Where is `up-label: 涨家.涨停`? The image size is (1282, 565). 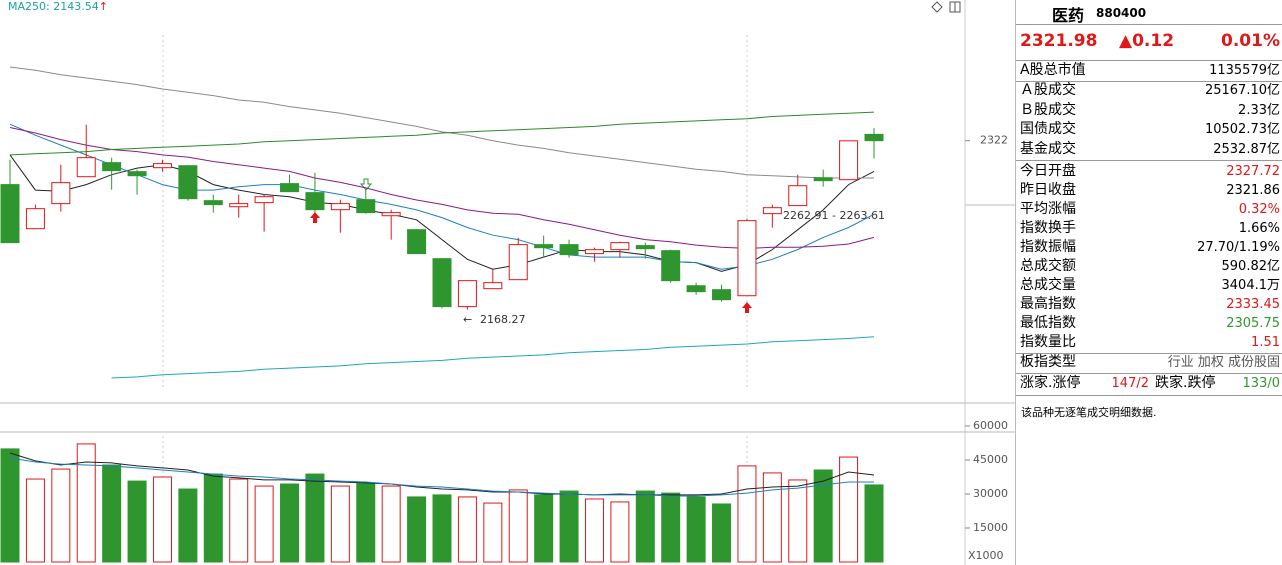 up-label: 涨家.涨停 is located at coordinates (1050, 383).